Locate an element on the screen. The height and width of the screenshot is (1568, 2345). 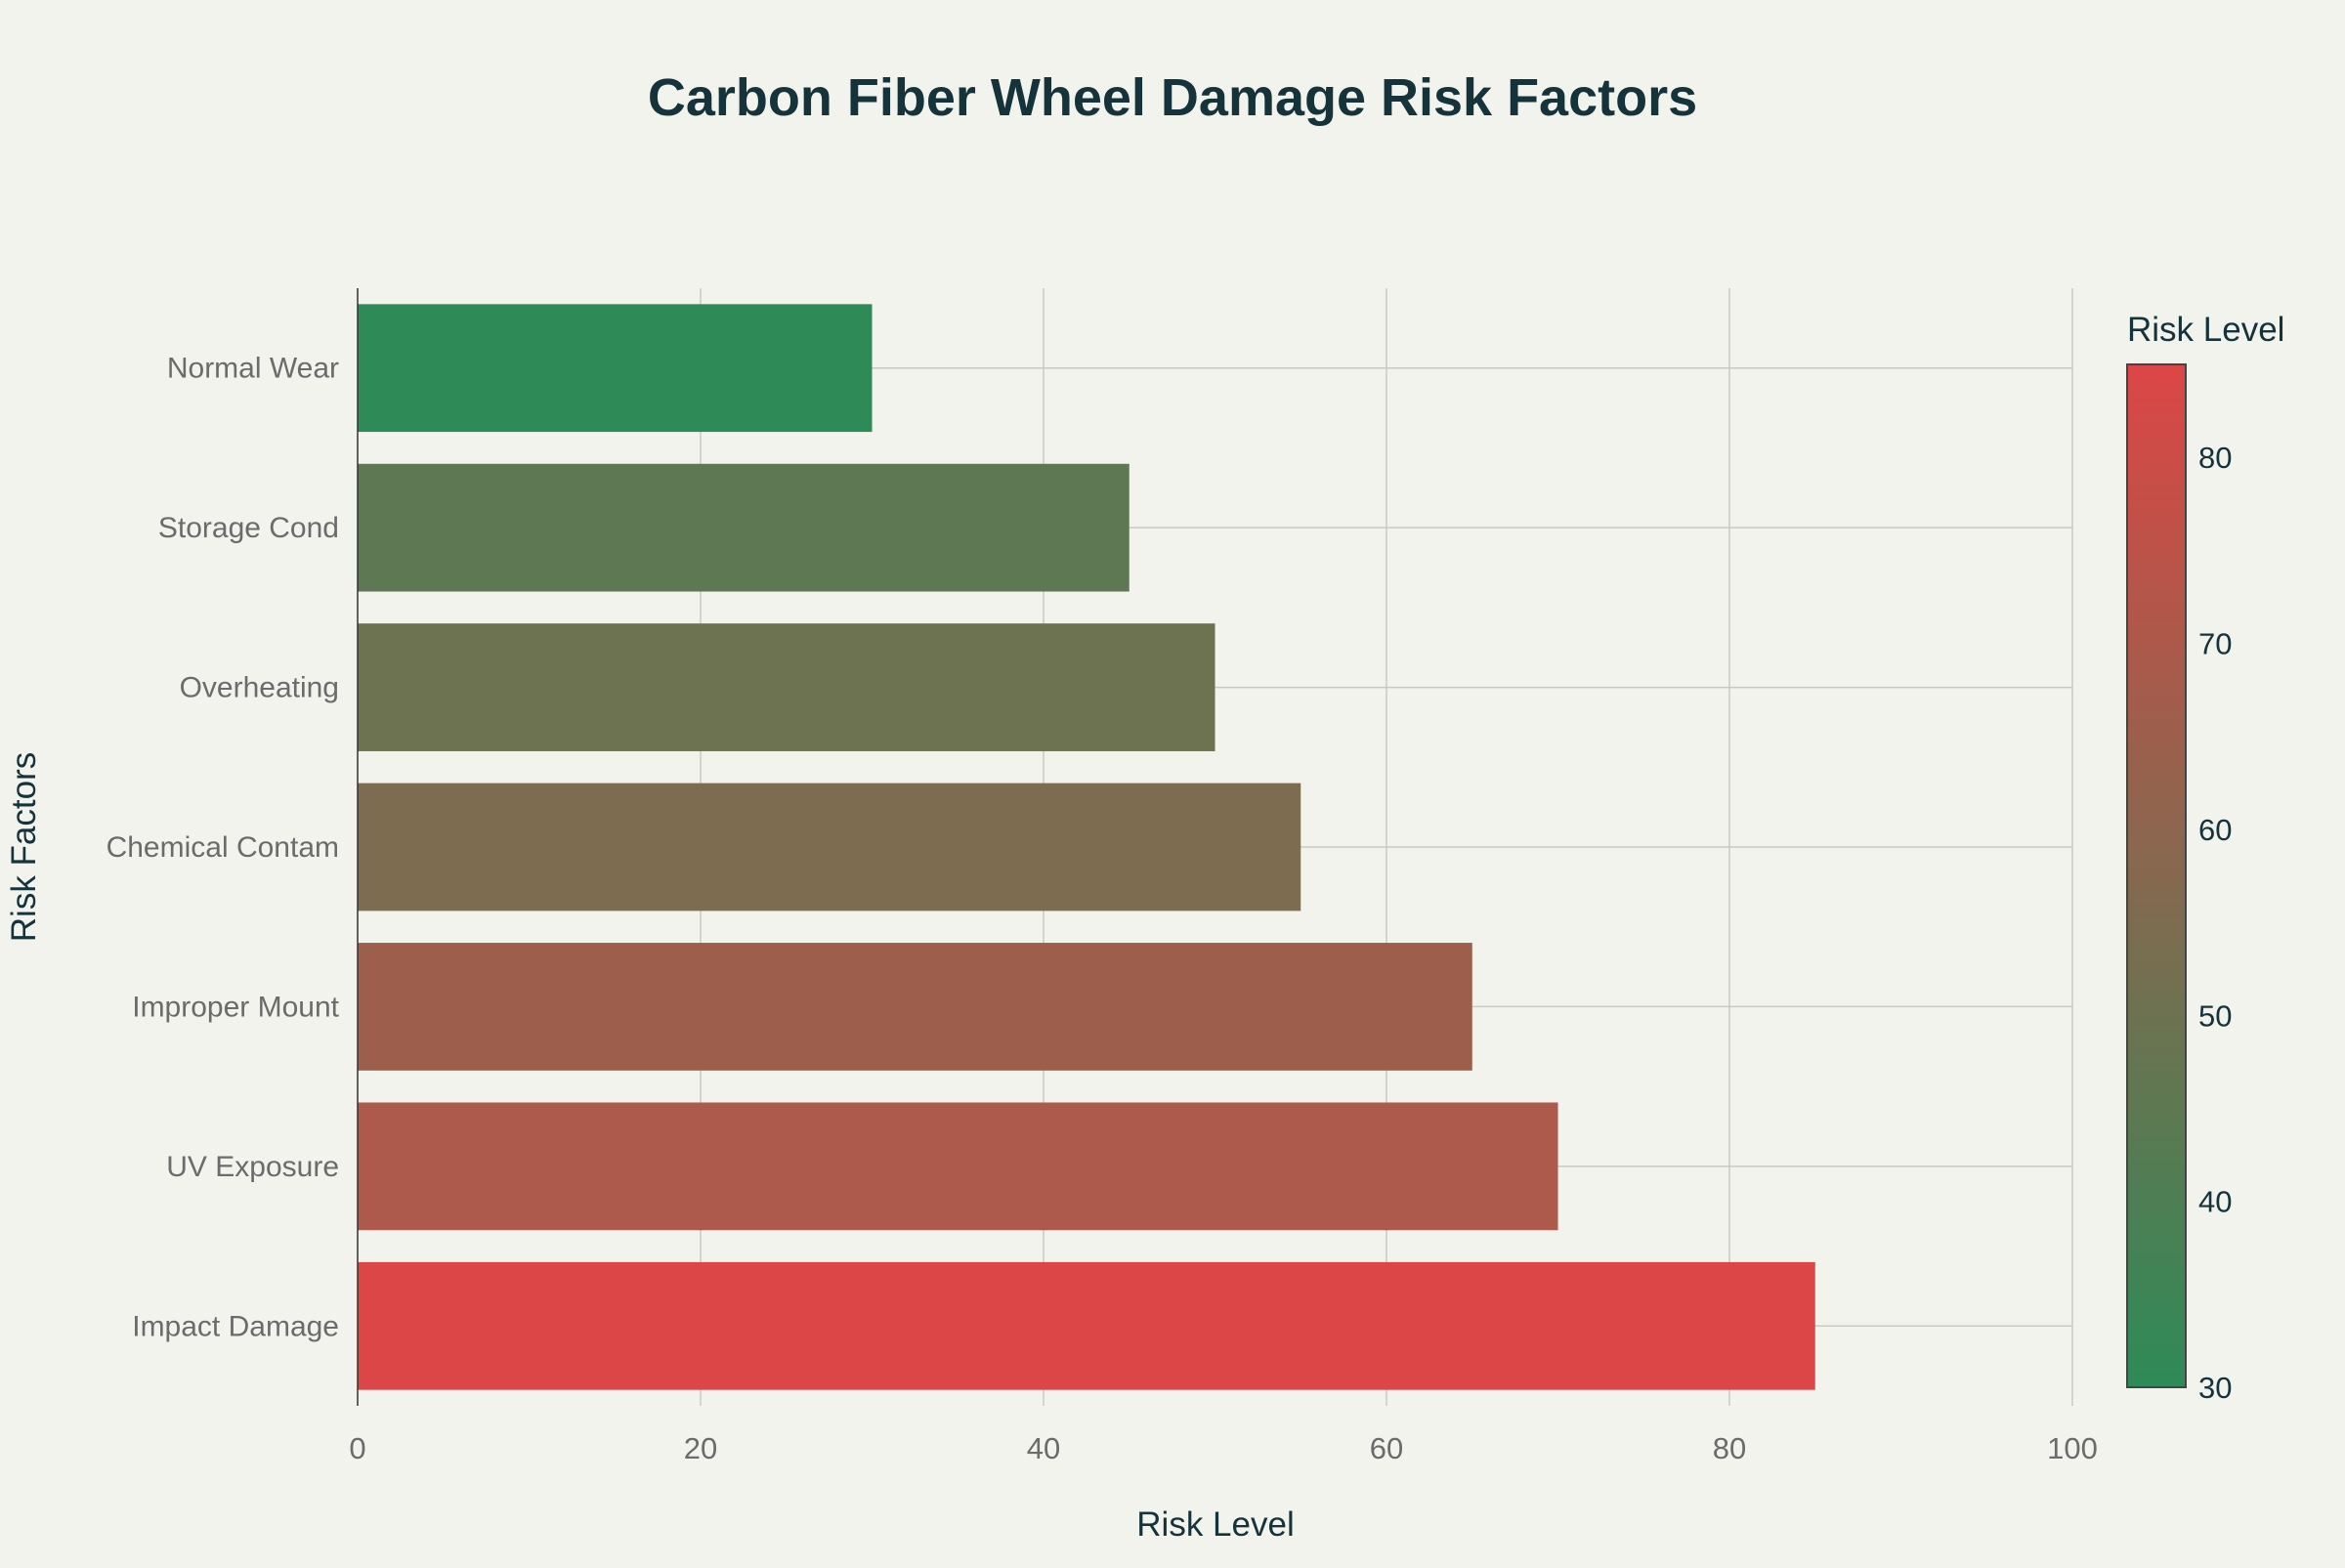
bar-uv-exposure is located at coordinates (958, 1166).